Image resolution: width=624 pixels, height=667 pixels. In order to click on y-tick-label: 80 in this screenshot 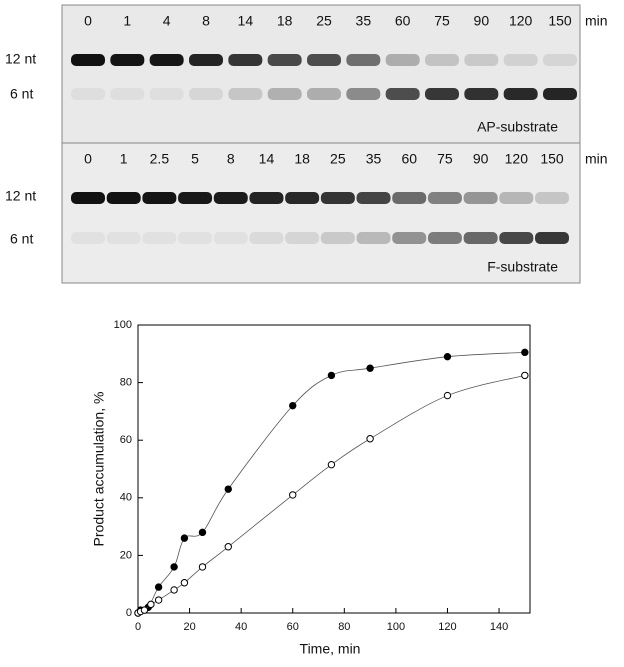, I will do `click(126, 383)`.